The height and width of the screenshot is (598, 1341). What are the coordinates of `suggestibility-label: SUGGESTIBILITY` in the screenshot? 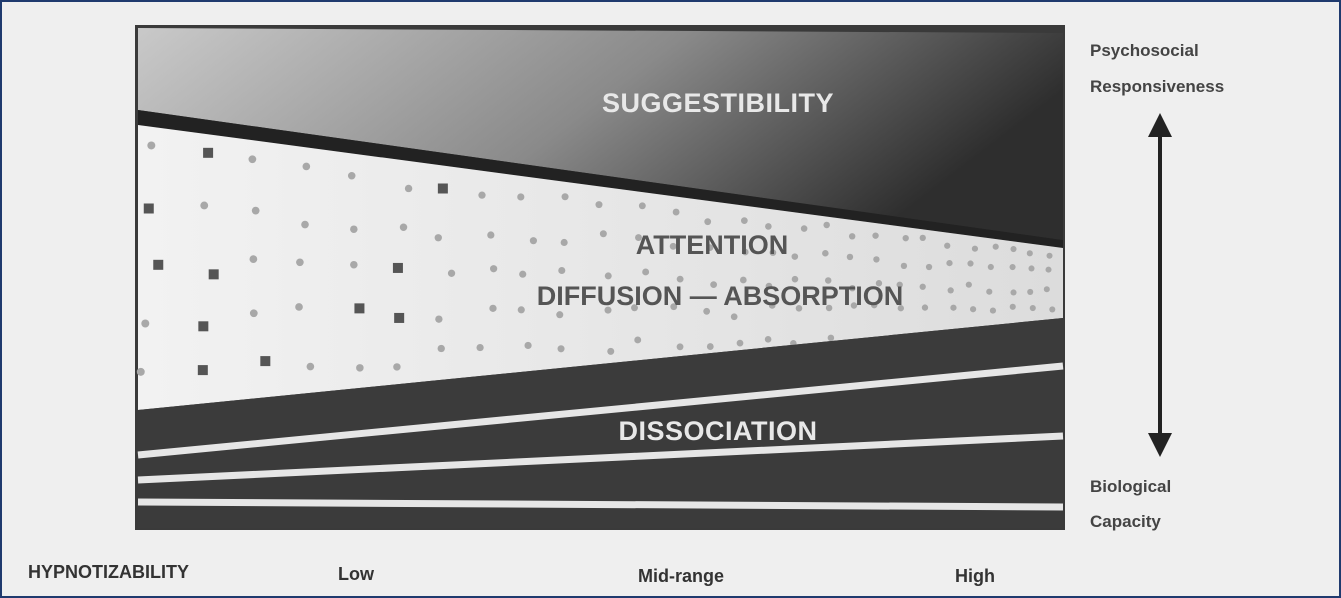 It's located at (718, 103).